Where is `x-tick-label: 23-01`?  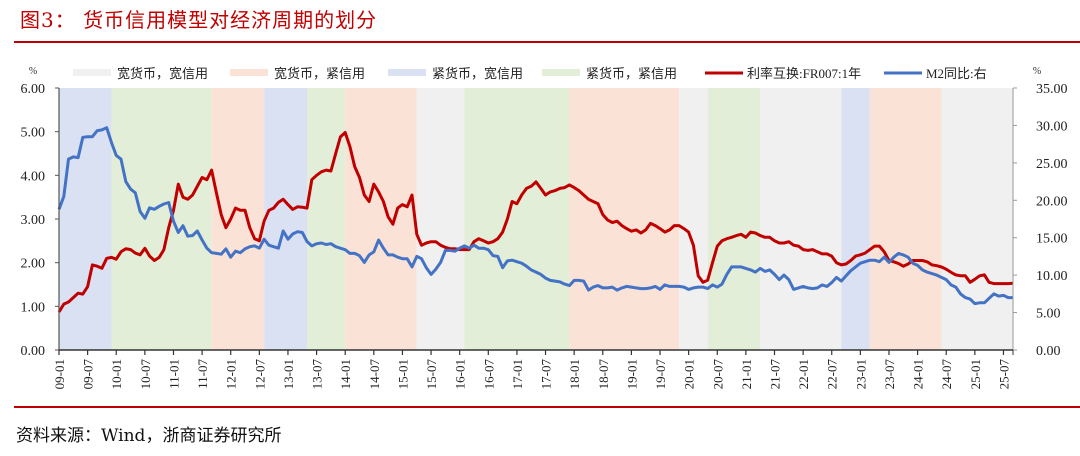
x-tick-label: 23-01 is located at coordinates (860, 374).